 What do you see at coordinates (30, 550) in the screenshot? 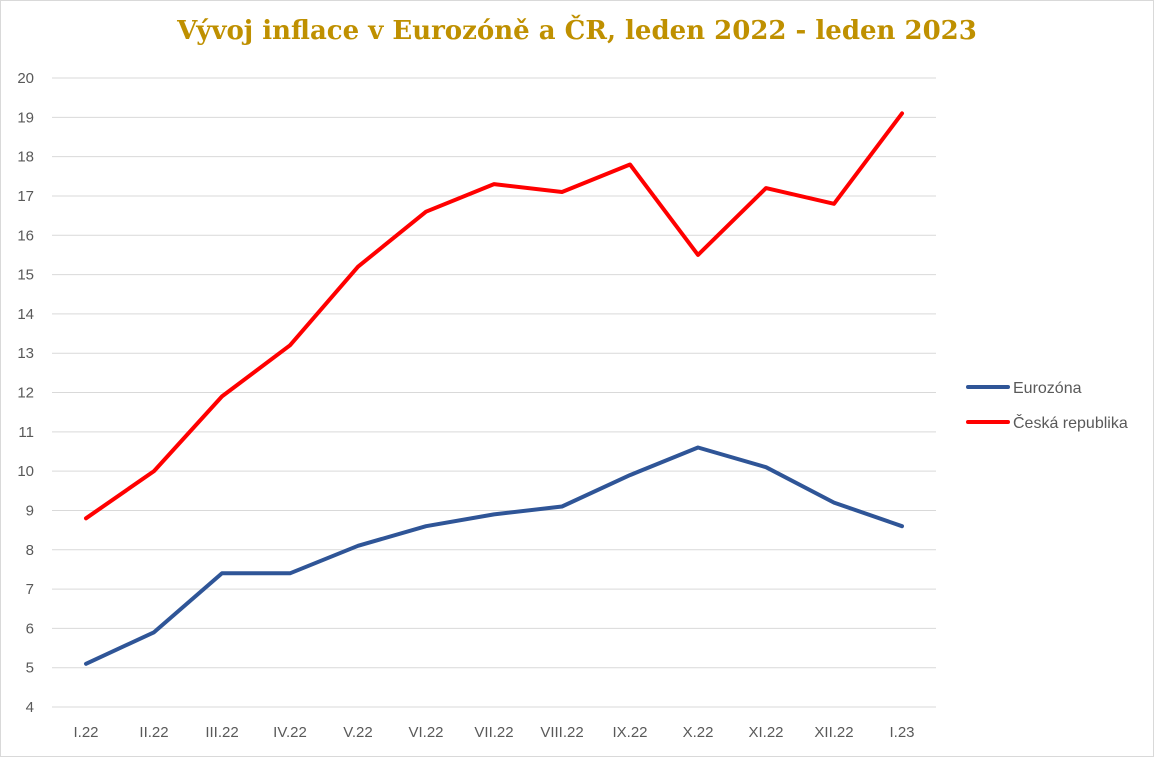
I see `y-tick-label-8: 8` at bounding box center [30, 550].